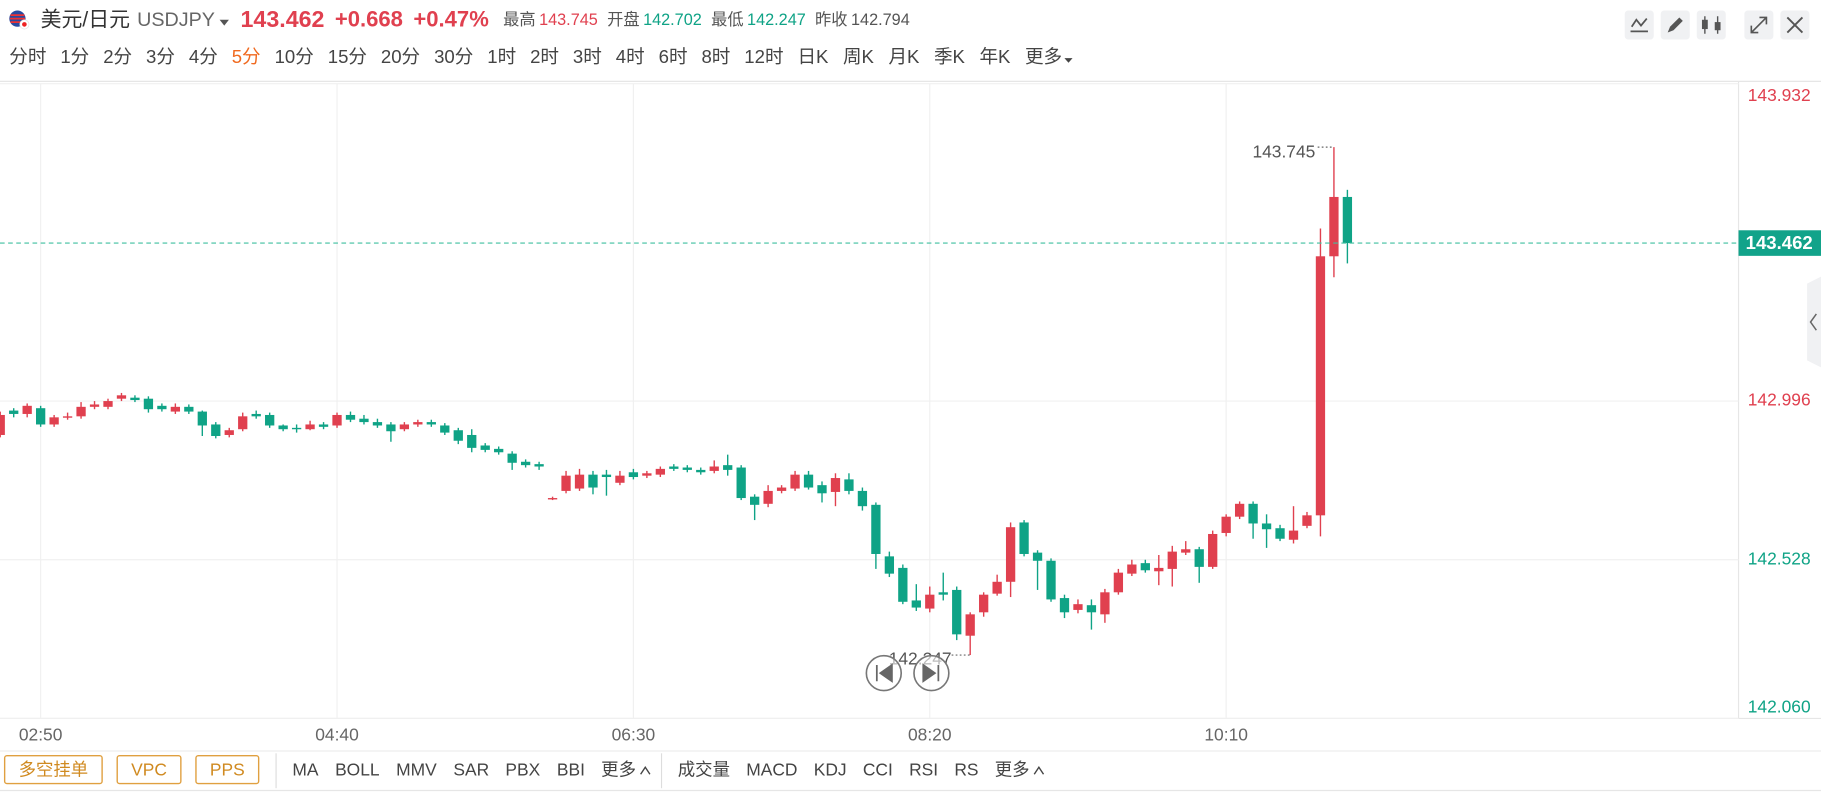 The height and width of the screenshot is (794, 1821). What do you see at coordinates (878, 769) in the screenshot?
I see `indicator-tab: CCI` at bounding box center [878, 769].